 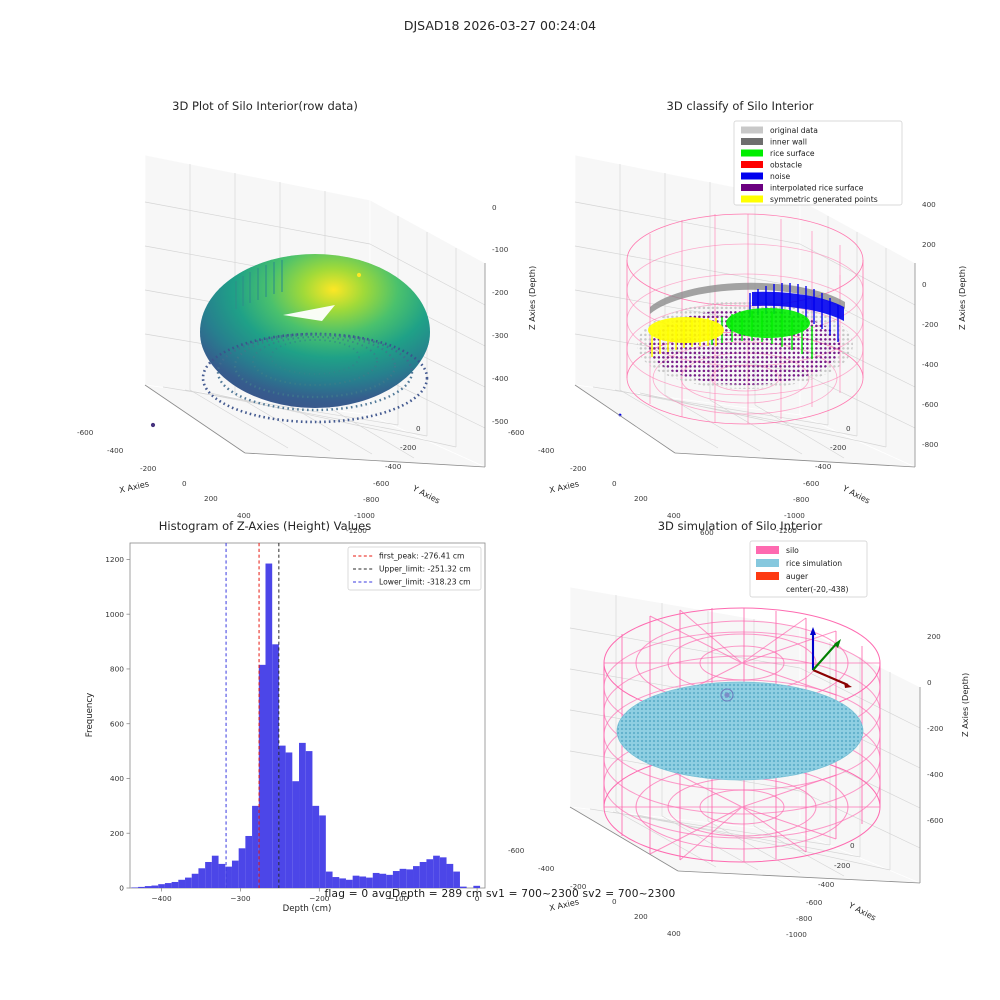 I want to click on legend-item: Lower_limit: -318.23 cm, so click(x=412, y=582).